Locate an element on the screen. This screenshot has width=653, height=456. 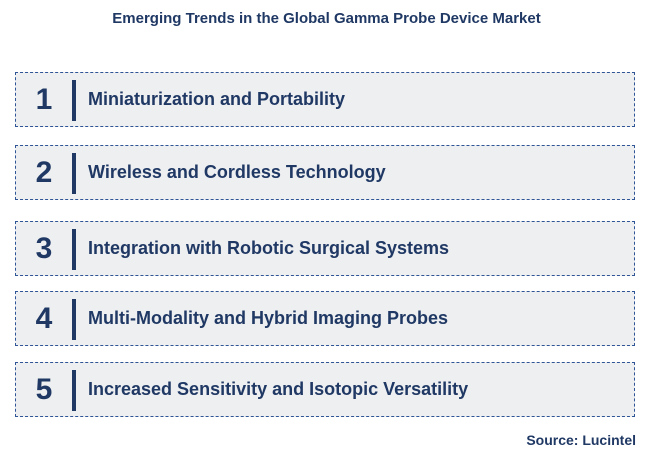
trend-number: 1 is located at coordinates (44, 99).